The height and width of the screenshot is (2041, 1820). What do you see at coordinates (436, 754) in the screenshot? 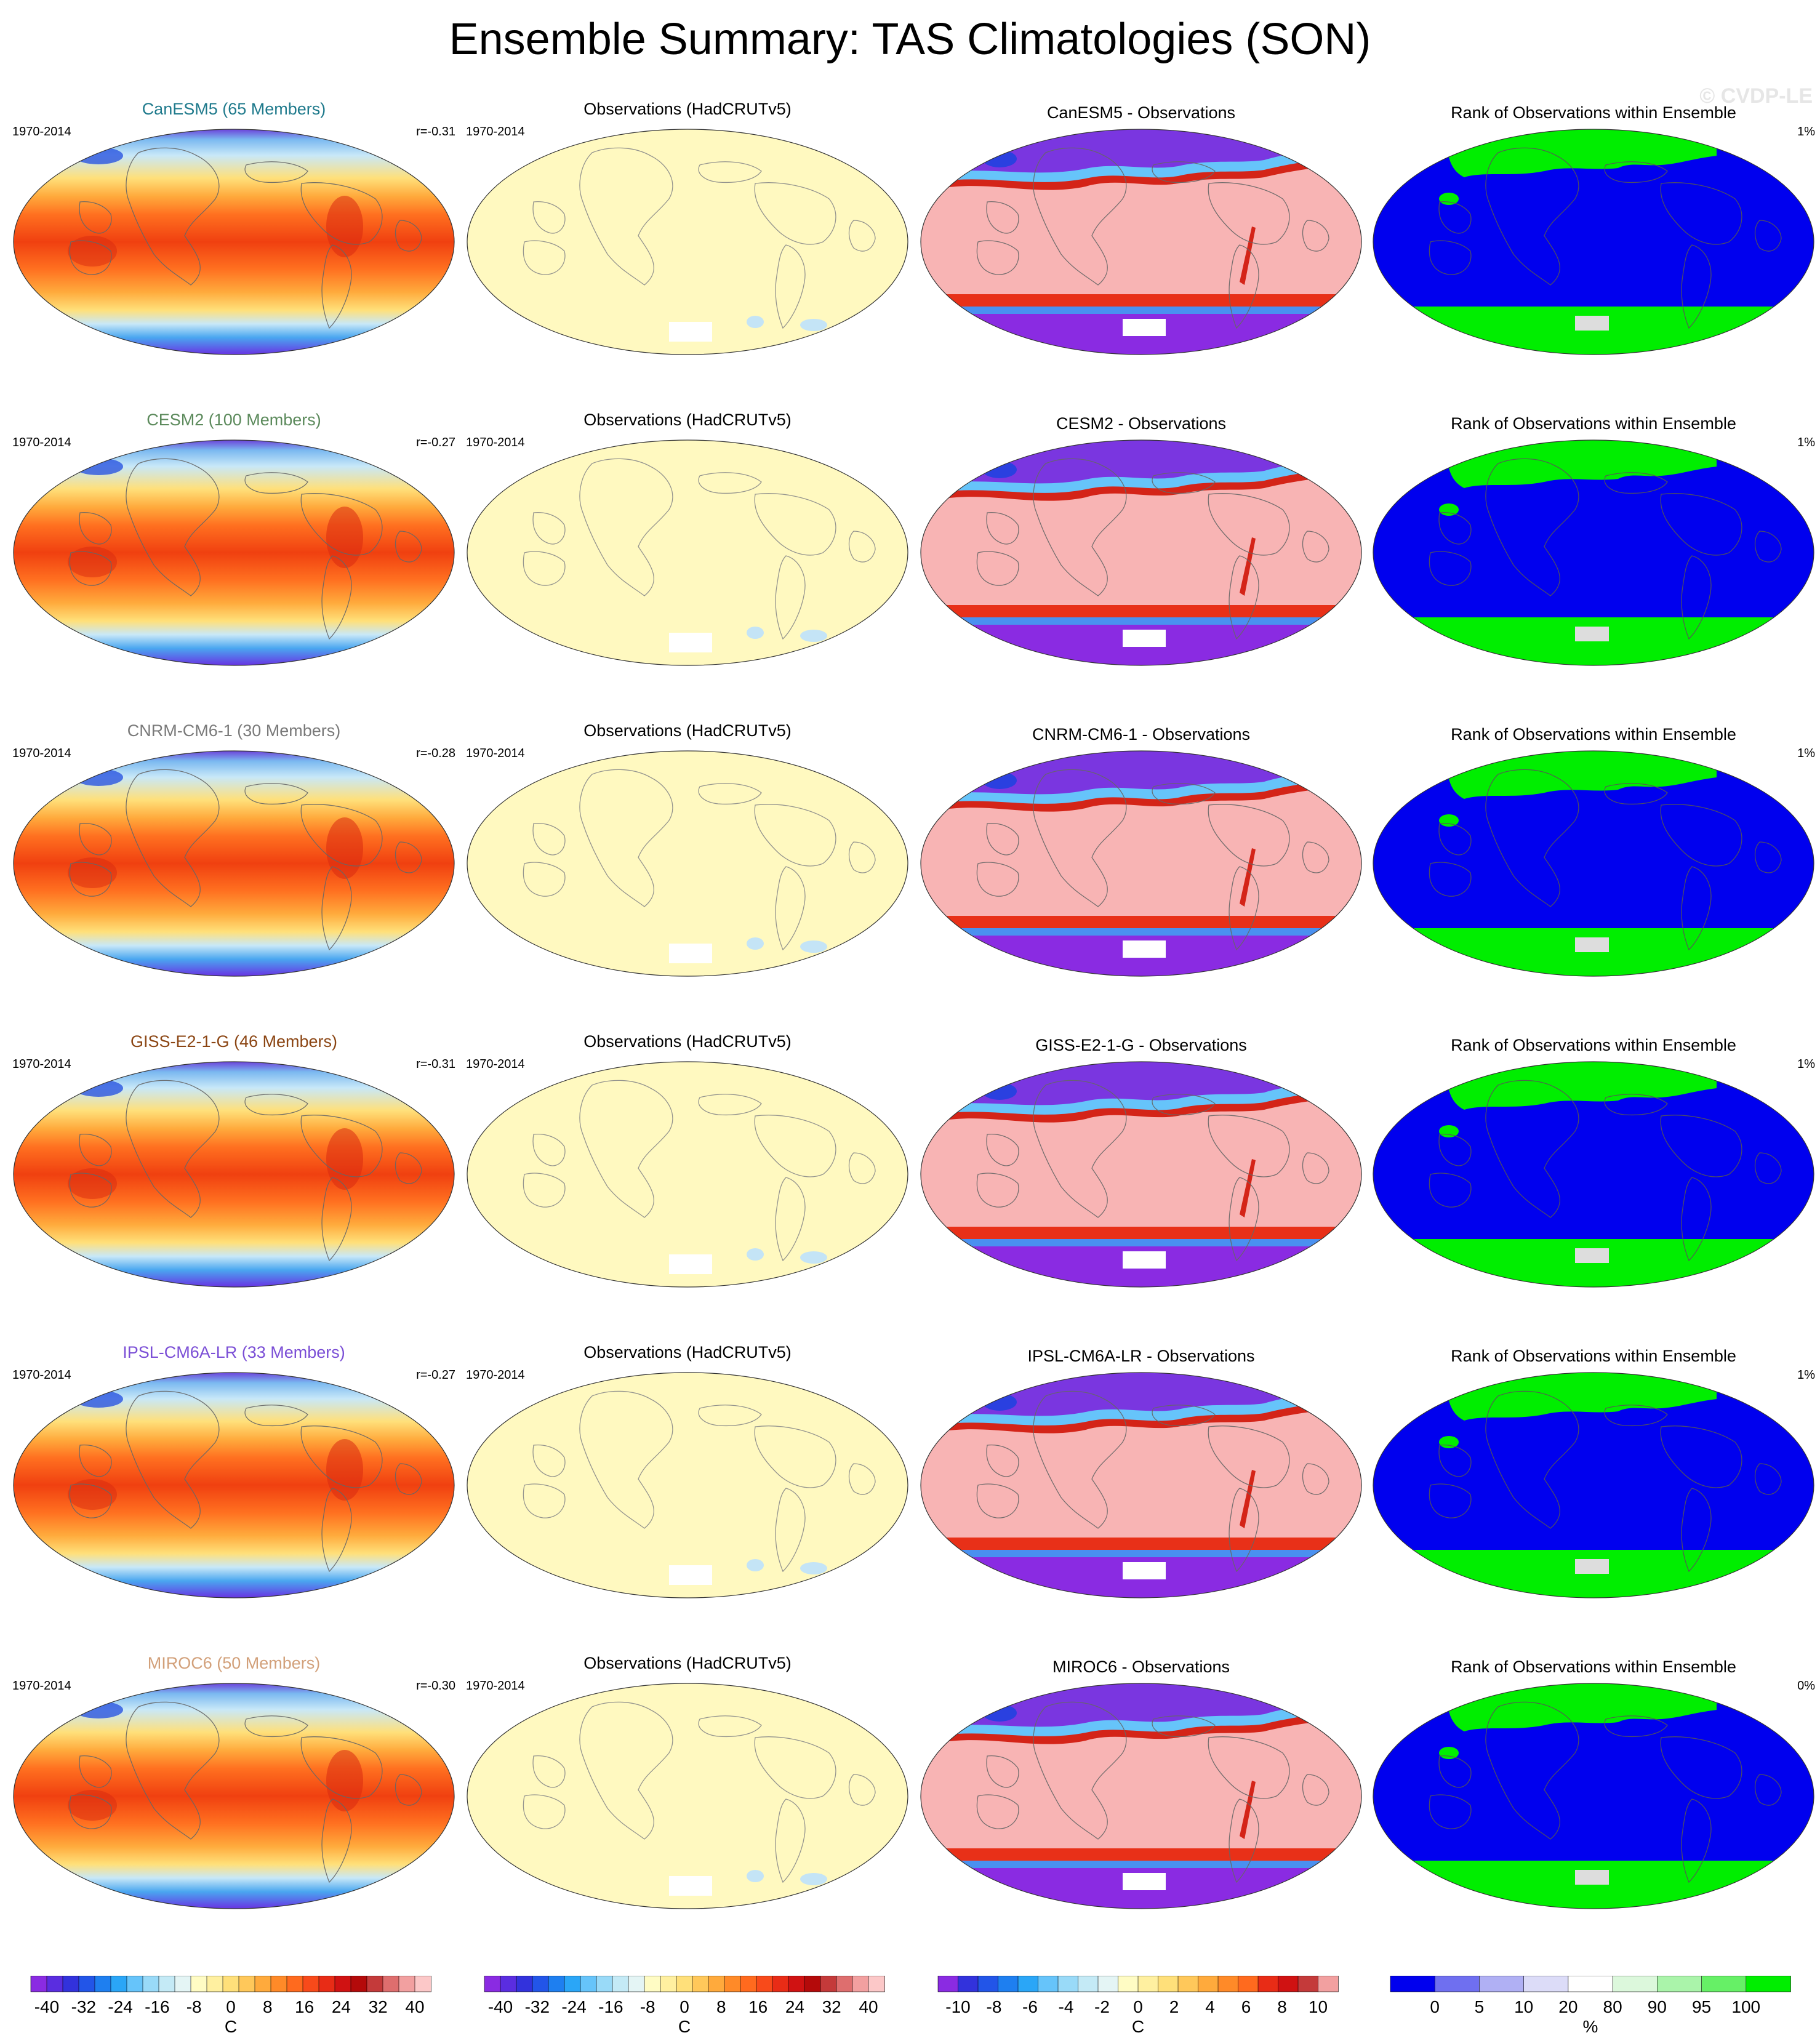
I see `correlation-label: r=-0.28` at bounding box center [436, 754].